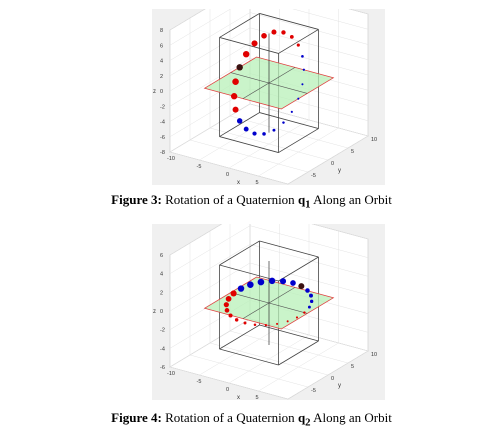  Describe the element at coordinates (351, 199) in the screenshot. I see `figure-3-caption-suffix: Along an Orbit` at that location.